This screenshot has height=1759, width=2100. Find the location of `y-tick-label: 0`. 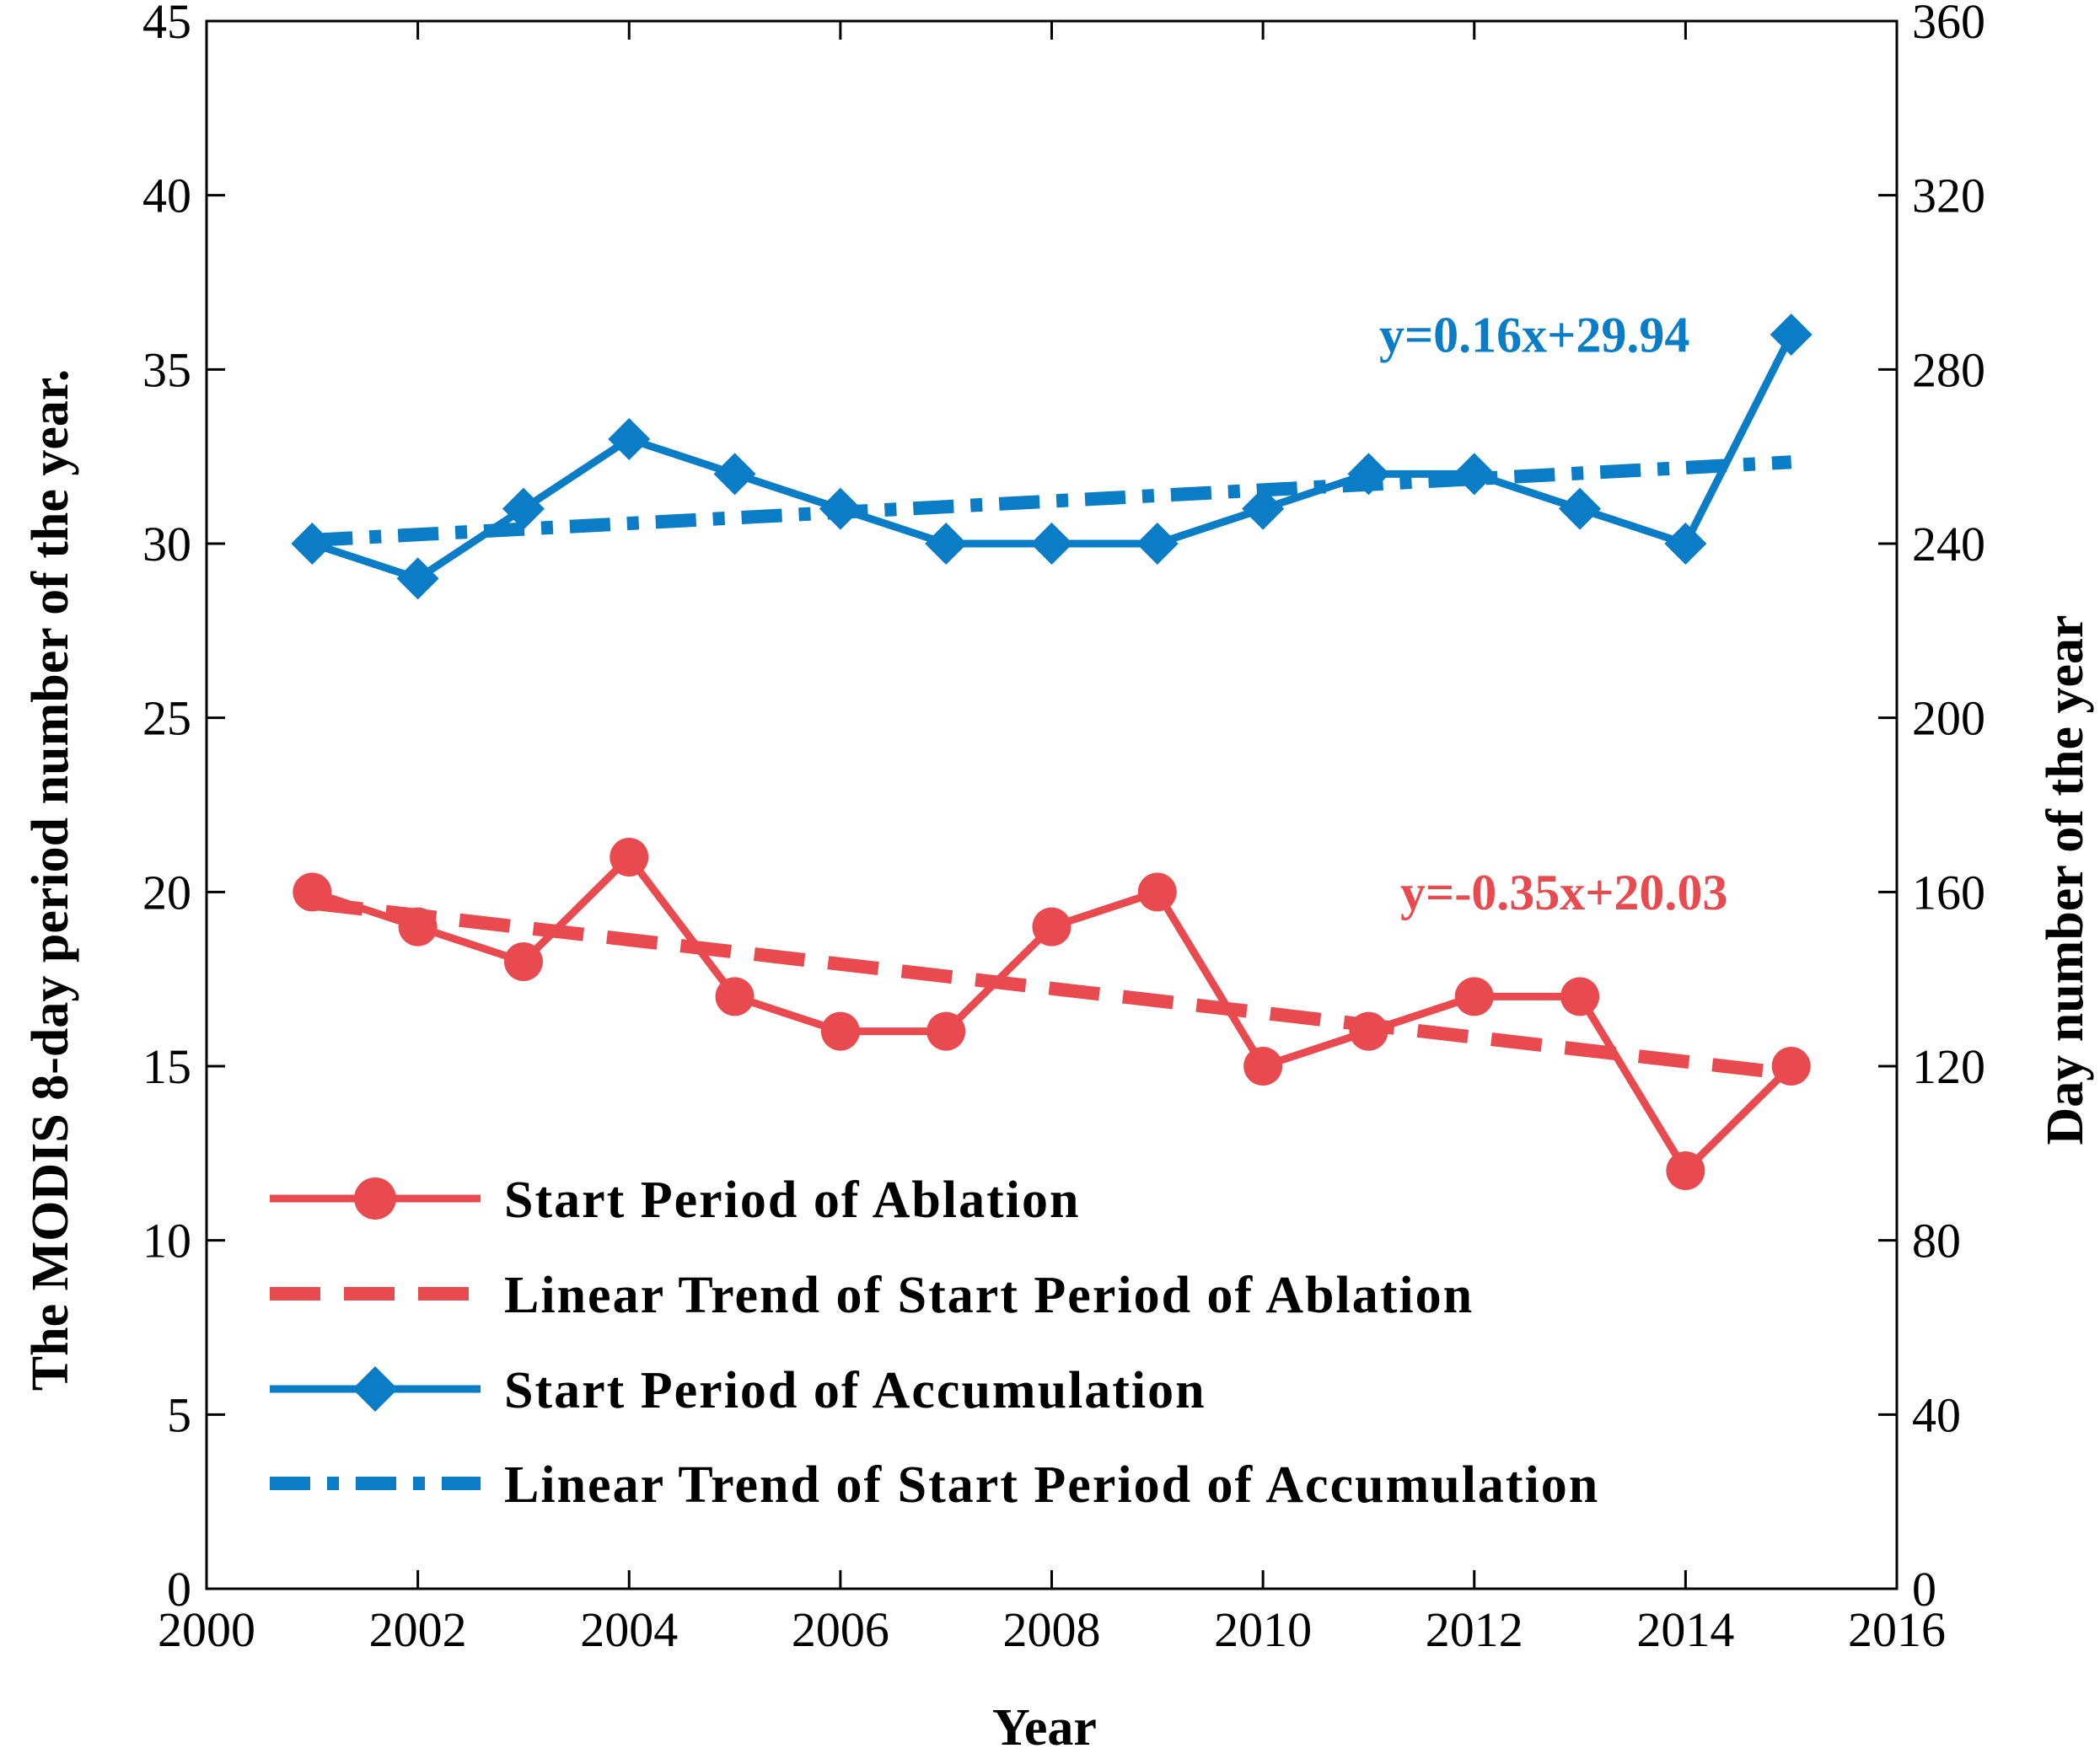

y-tick-label: 0 is located at coordinates (179, 1589).